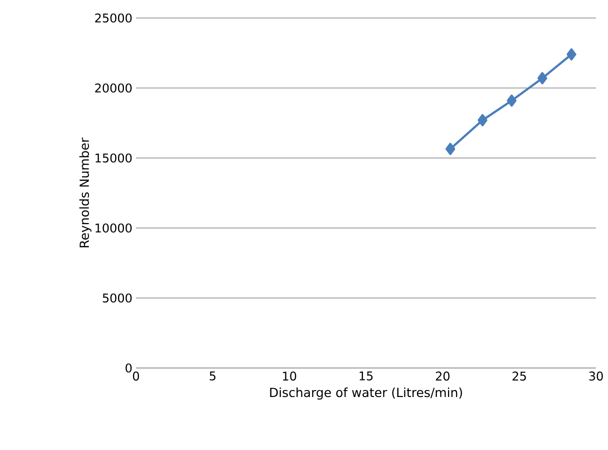 This screenshot has height=450, width=608. What do you see at coordinates (136, 376) in the screenshot?
I see `x-tick-label: 0` at bounding box center [136, 376].